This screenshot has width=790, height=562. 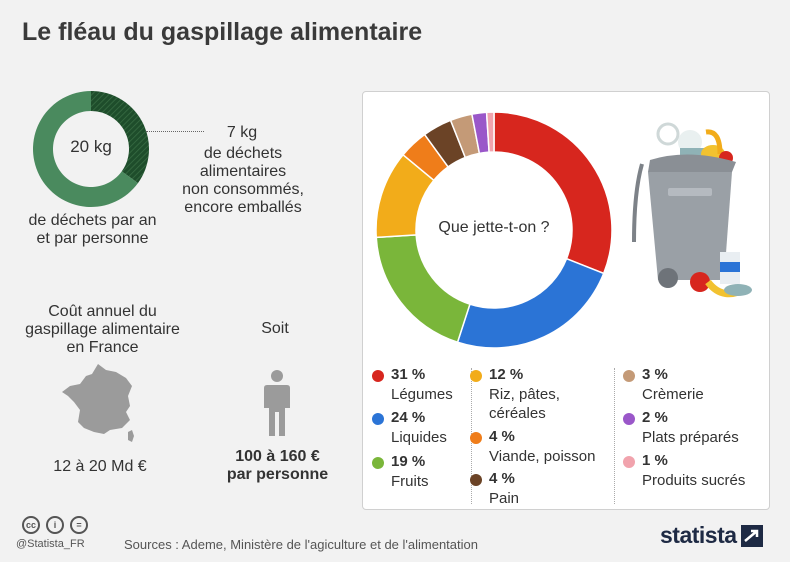 I want to click on legend-separator, so click(x=614, y=436).